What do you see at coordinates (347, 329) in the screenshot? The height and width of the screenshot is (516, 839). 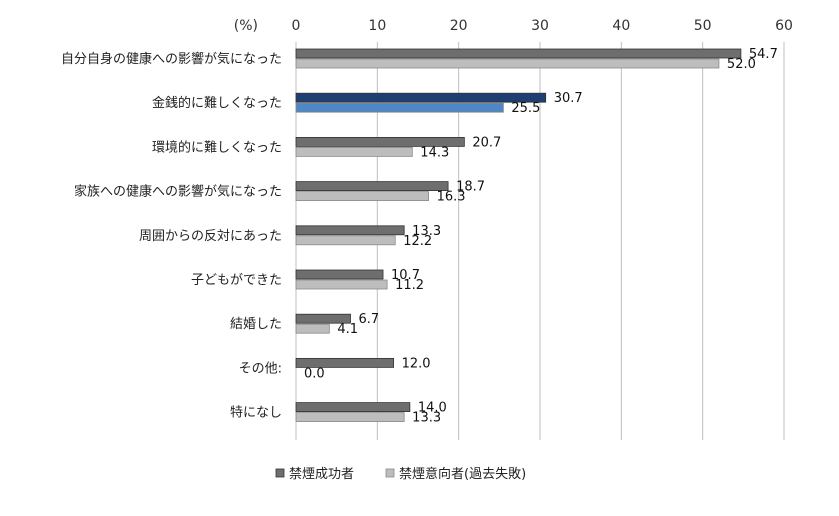 I see `value-label: 4.1` at bounding box center [347, 329].